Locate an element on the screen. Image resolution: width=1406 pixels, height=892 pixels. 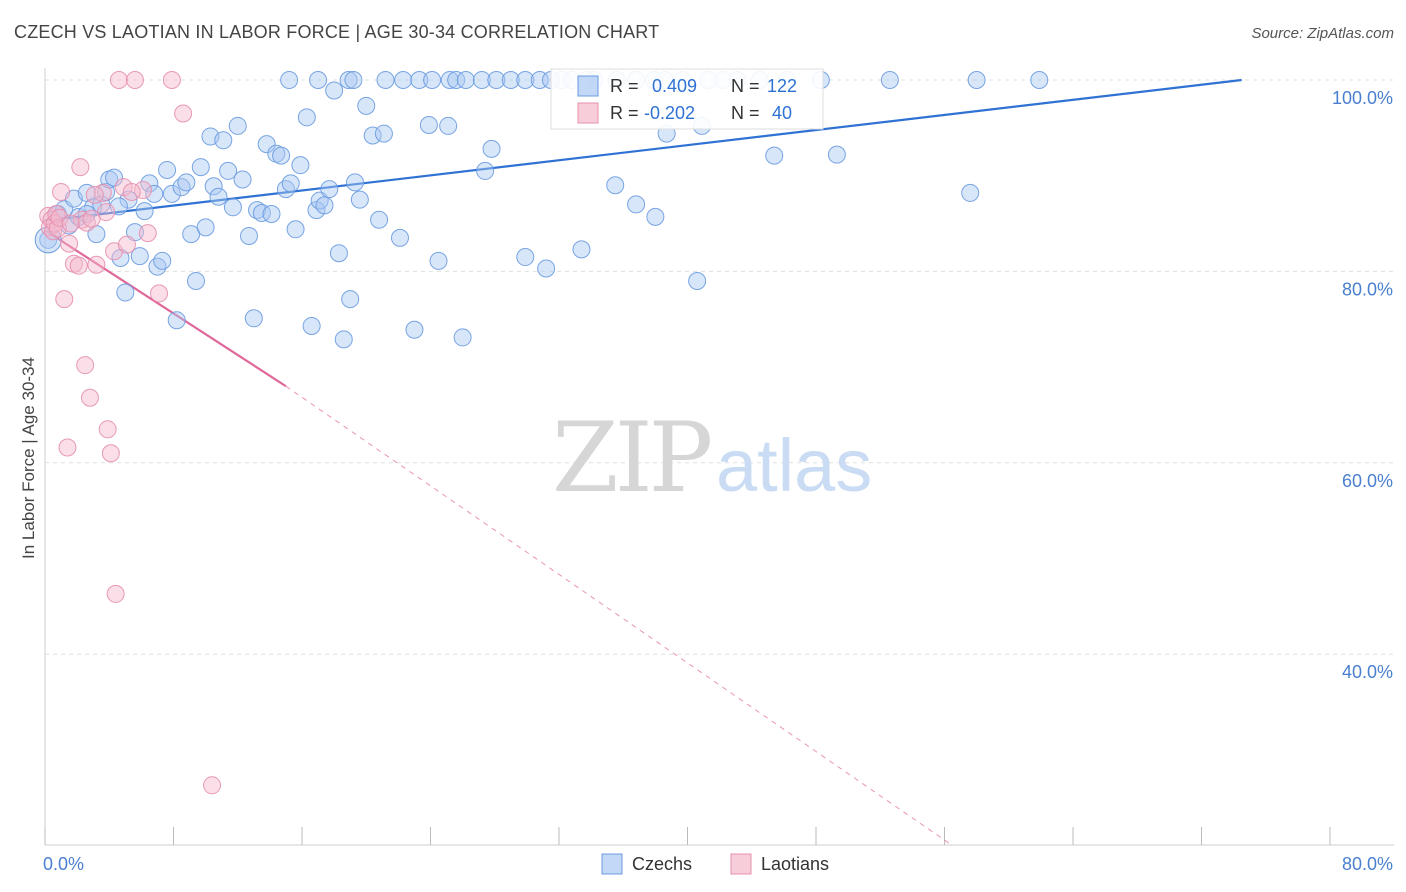
stats-laotians-r-value: -0.202 is located at coordinates (669, 113).